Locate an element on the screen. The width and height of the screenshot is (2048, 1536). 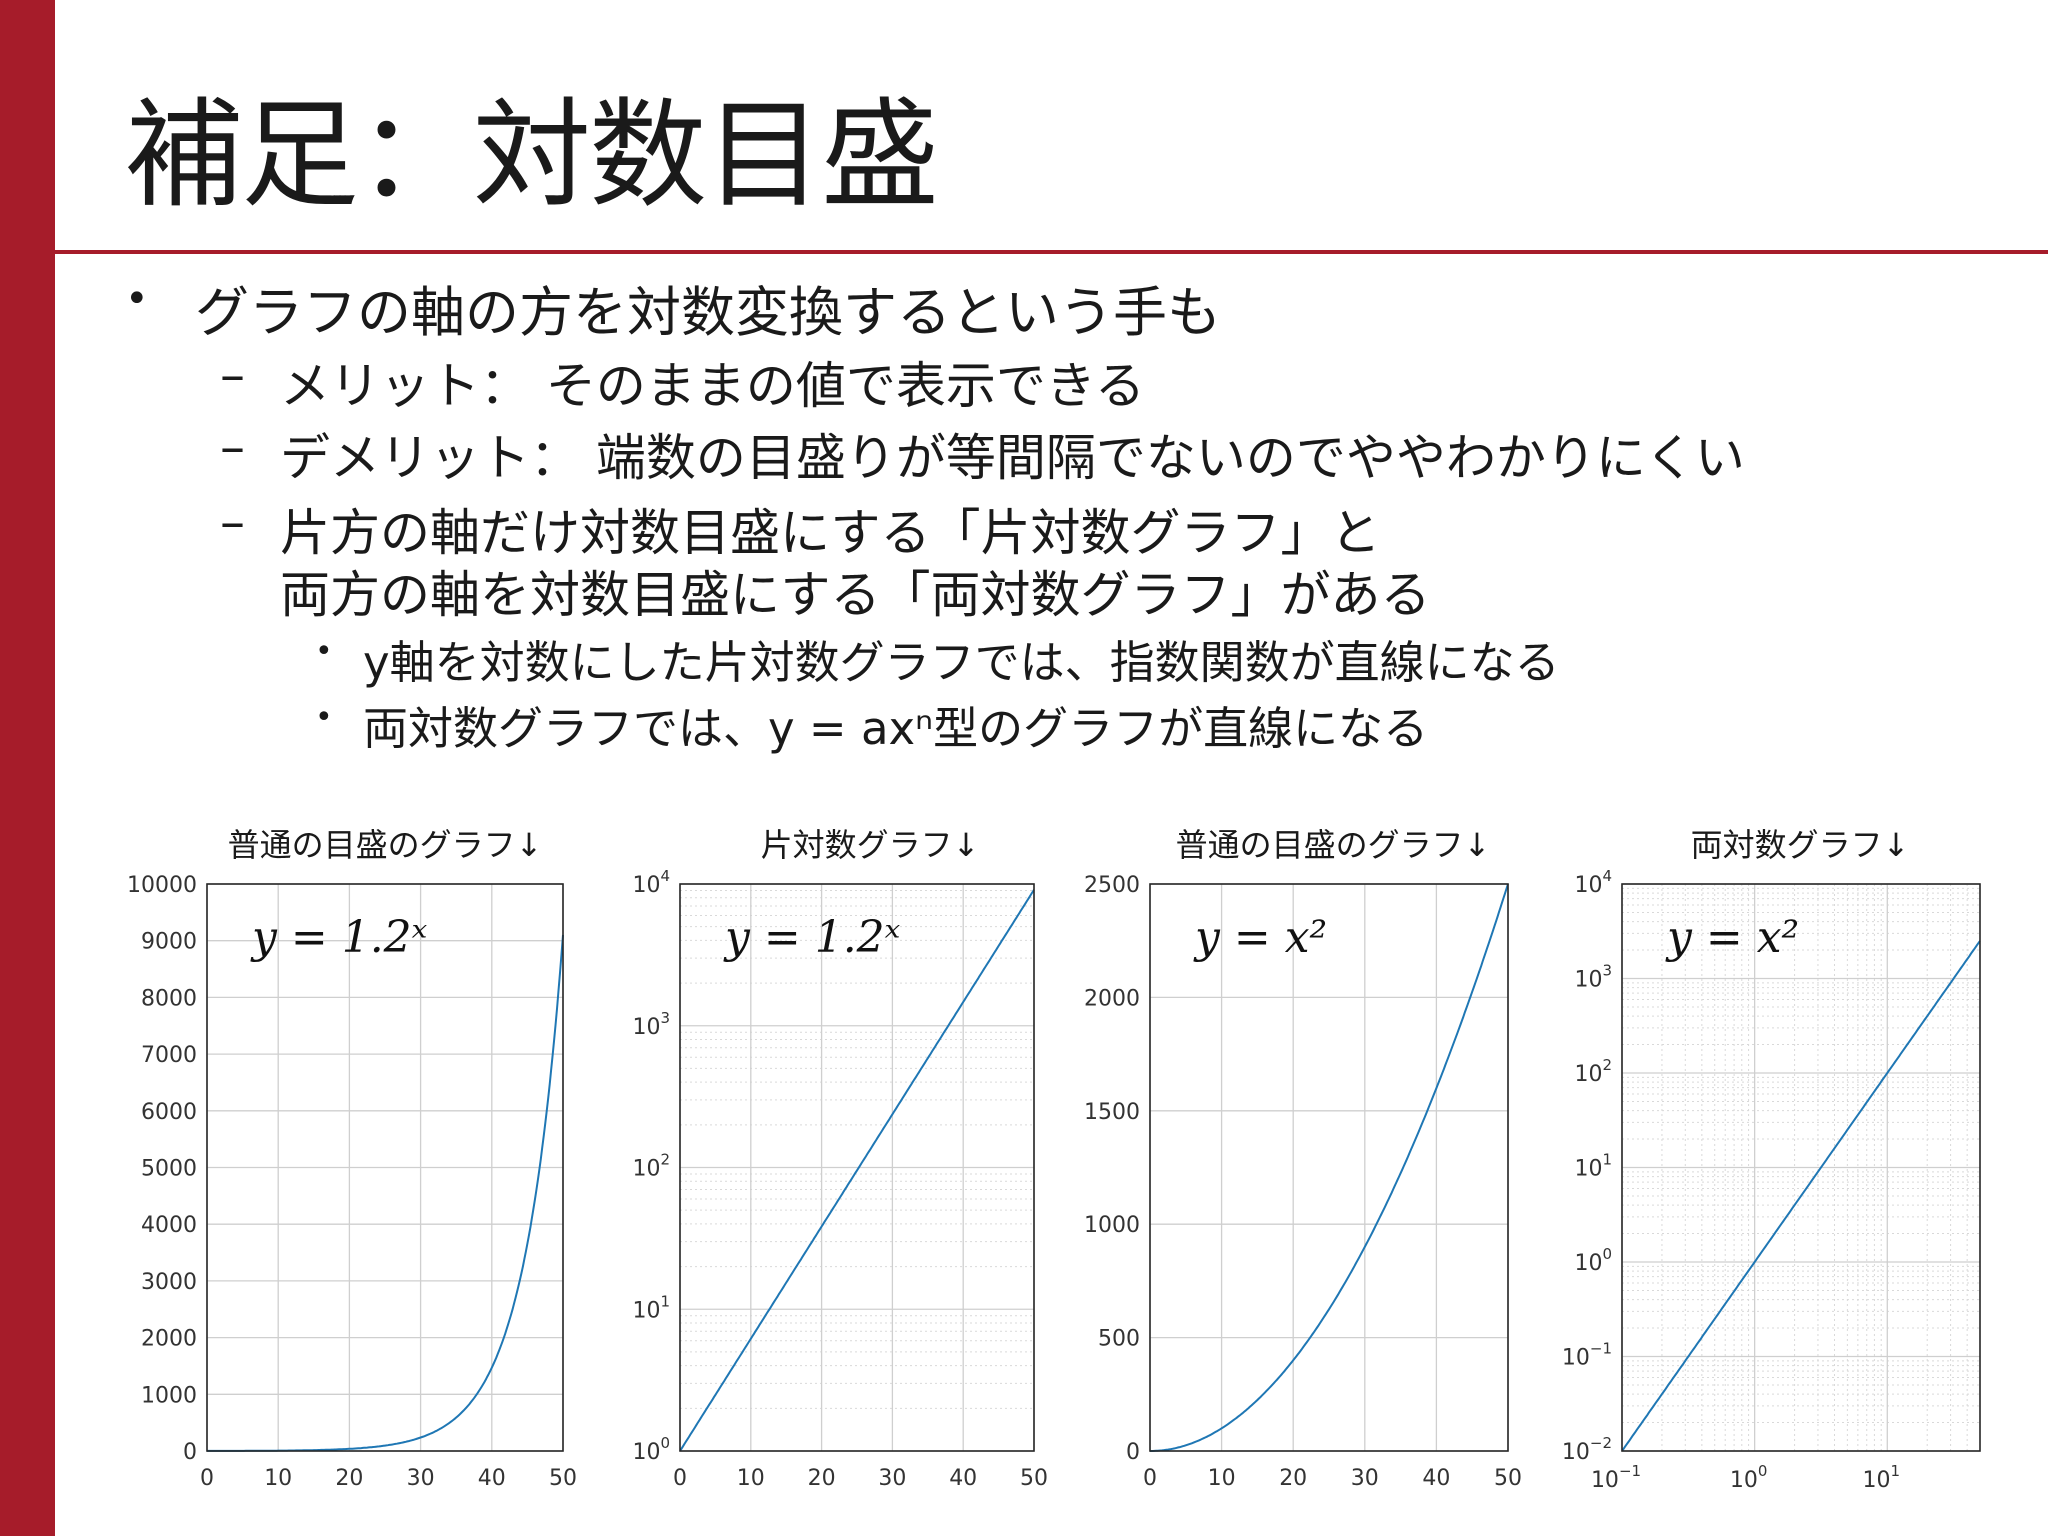
bullet-text: デメリット： 端数の目盛りが等間隔でないのでややわかりにくい is located at coordinates (1012, 458).